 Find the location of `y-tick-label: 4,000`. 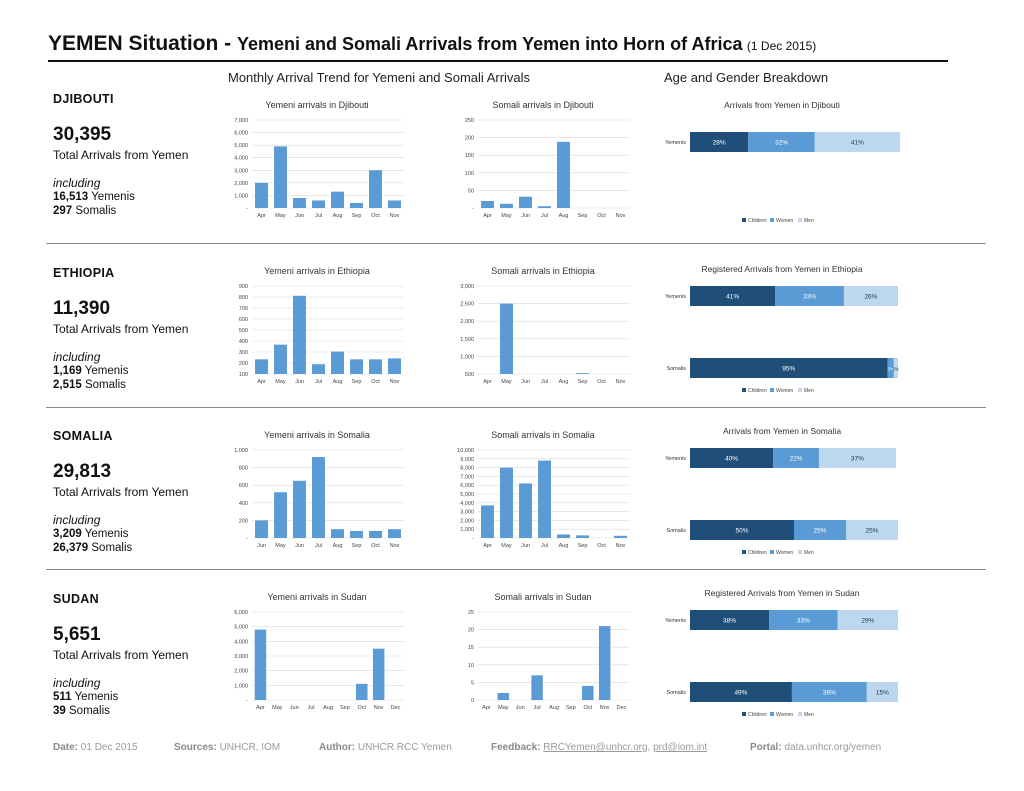

y-tick-label: 4,000 is located at coordinates (467, 504).